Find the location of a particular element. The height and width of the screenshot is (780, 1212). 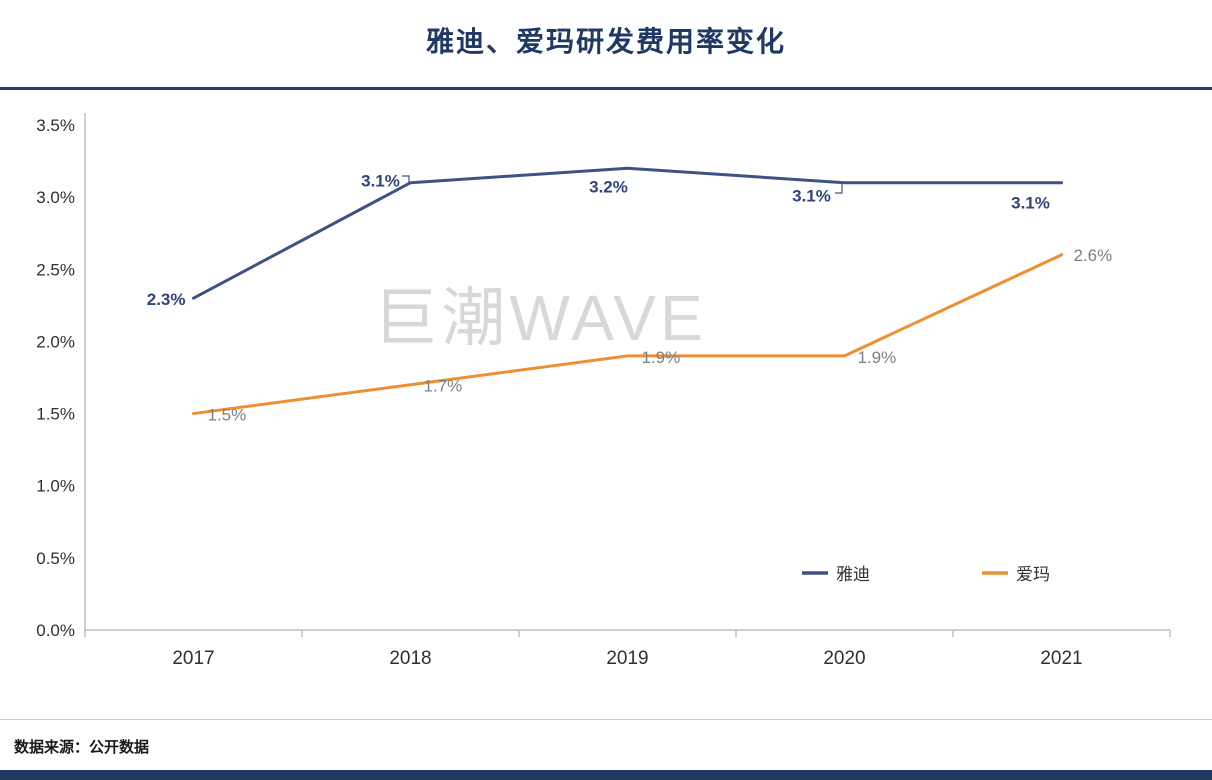

x-axis-tick-label: 2019 is located at coordinates (627, 658).